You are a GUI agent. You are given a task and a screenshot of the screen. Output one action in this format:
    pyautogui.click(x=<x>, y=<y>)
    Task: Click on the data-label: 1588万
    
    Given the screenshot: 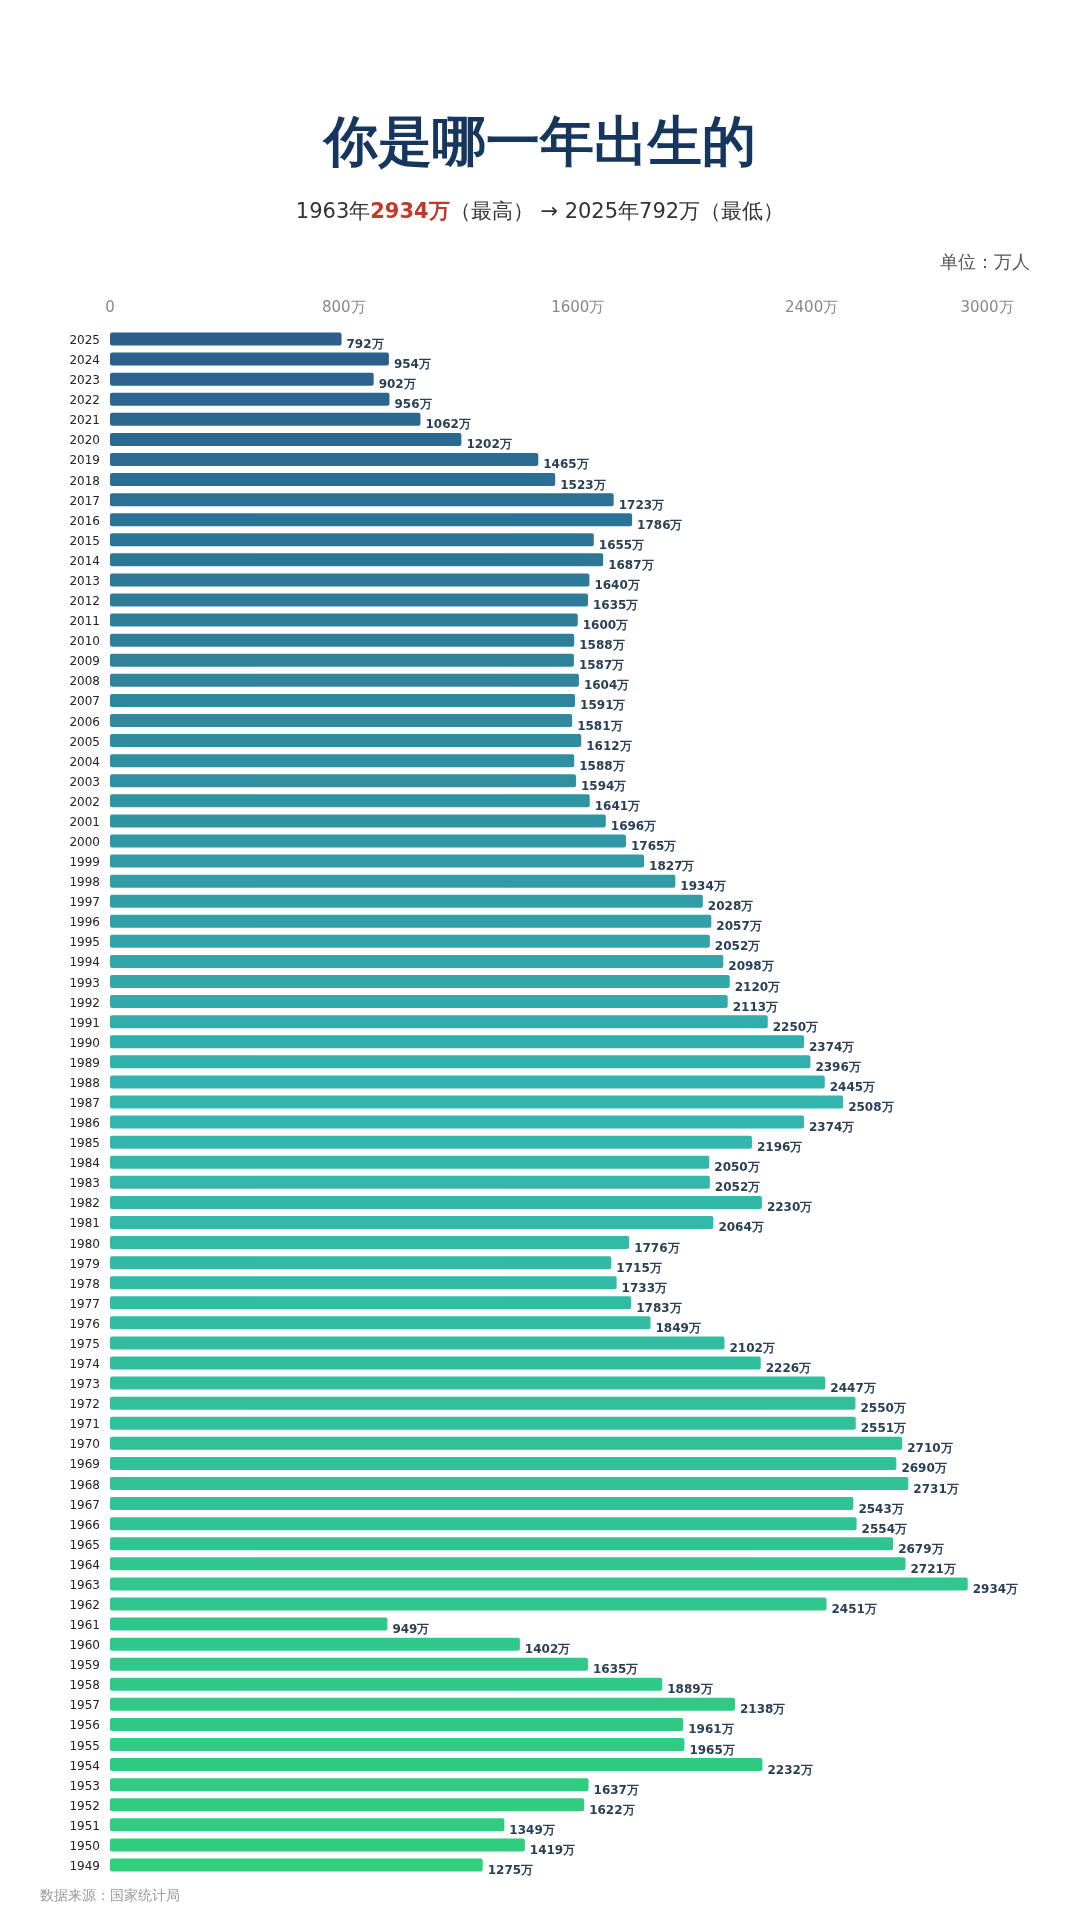 What is the action you would take?
    pyautogui.click(x=602, y=645)
    